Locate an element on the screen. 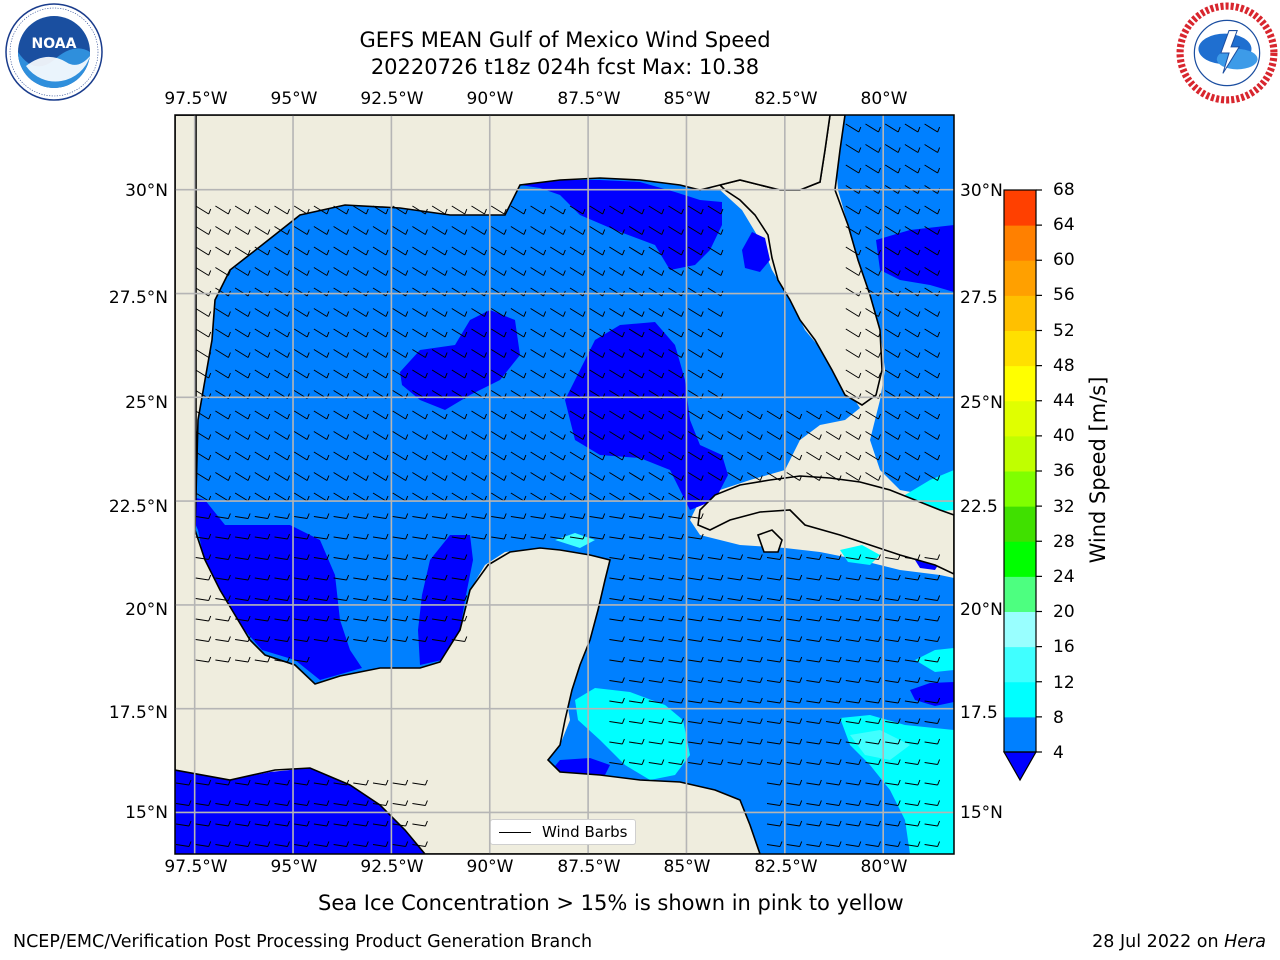 This screenshot has width=1280, height=960. lon-label: 80°W is located at coordinates (884, 99).